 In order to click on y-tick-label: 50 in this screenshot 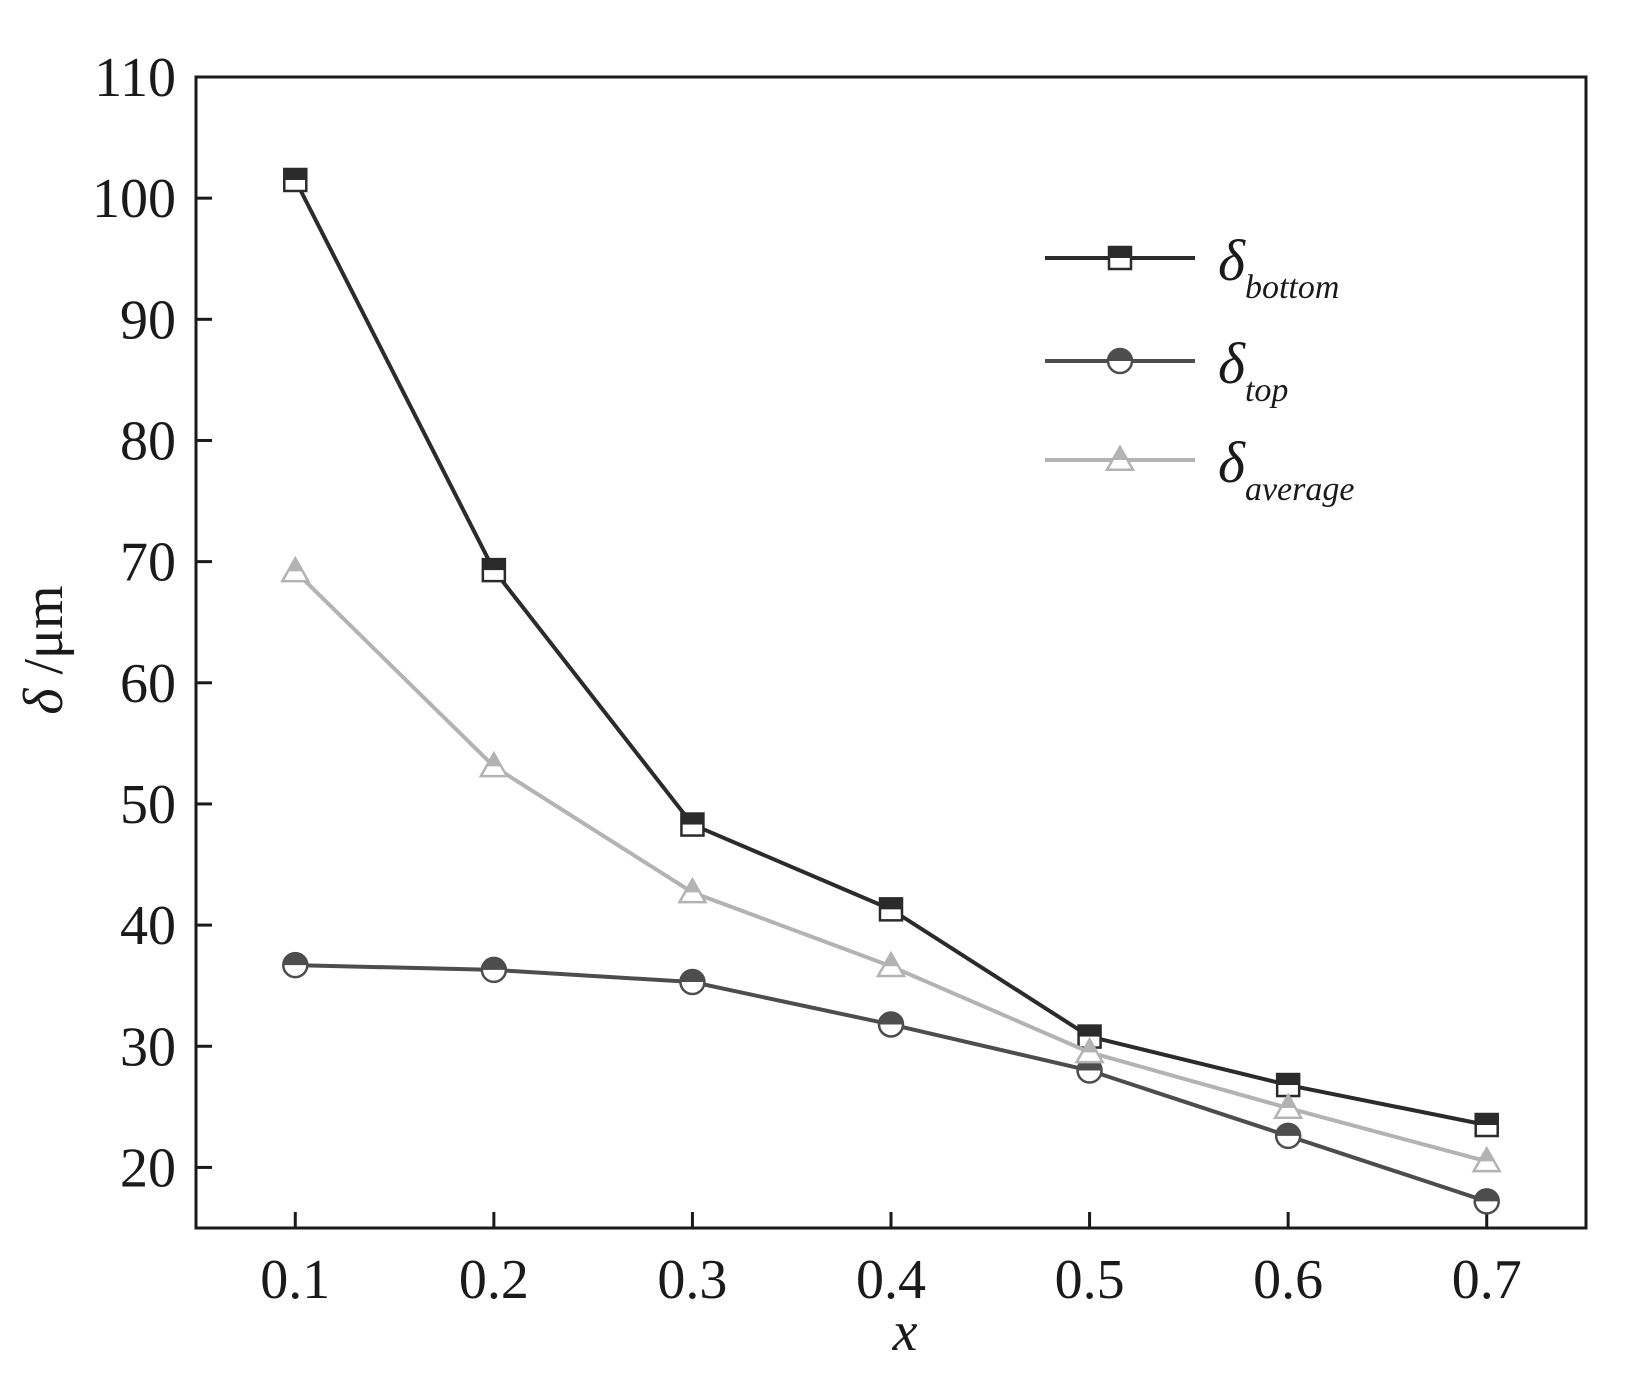, I will do `click(148, 805)`.